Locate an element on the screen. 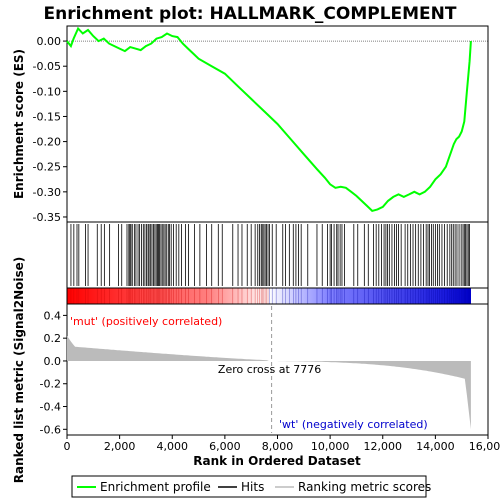  es-y-axis: 0.00 -0.05 -0.10 -0.15 -0.20 -0.25 -0.30 -0.35 is located at coordinates (50, 129).